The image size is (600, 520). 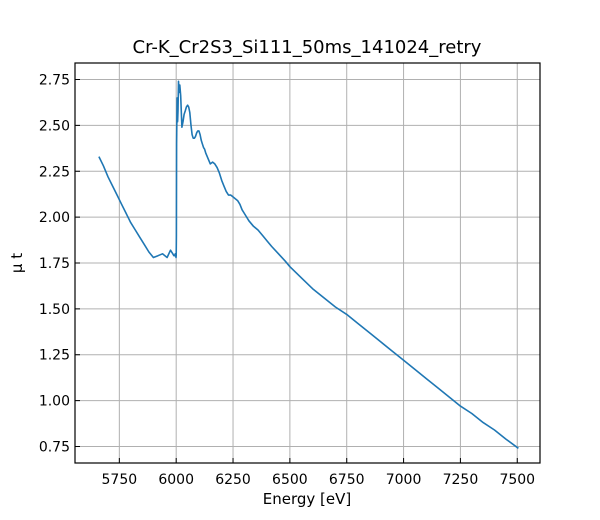 What do you see at coordinates (120, 480) in the screenshot?
I see `x-tick-label: 5750` at bounding box center [120, 480].